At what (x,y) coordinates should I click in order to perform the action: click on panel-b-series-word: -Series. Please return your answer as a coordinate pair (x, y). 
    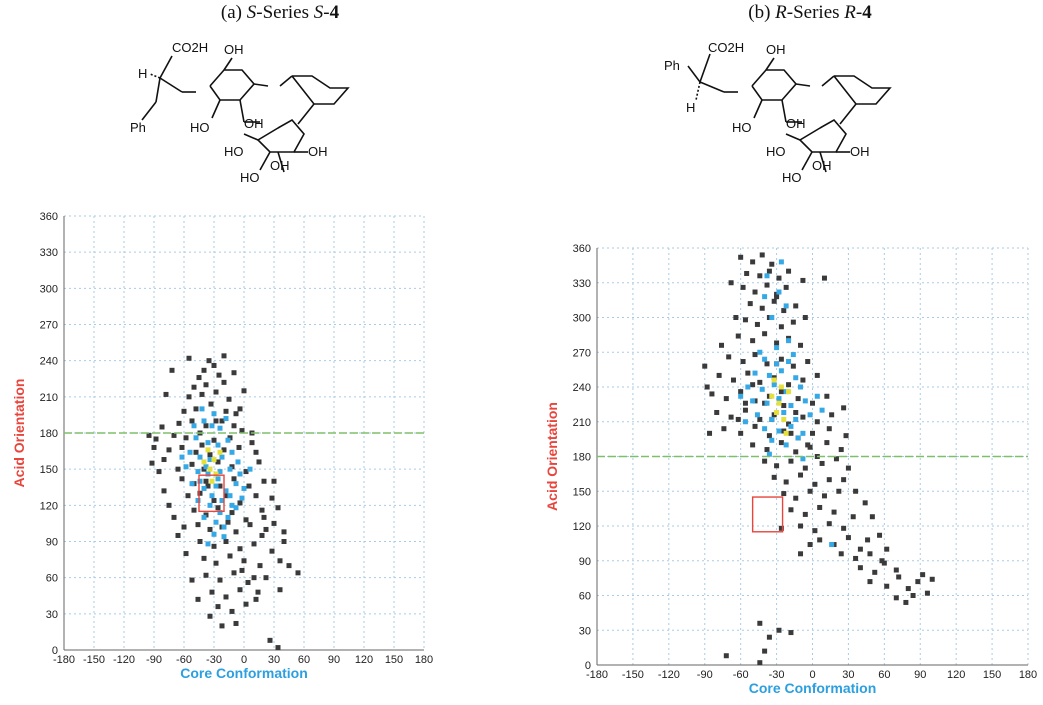
    Looking at the image, I should click on (815, 12).